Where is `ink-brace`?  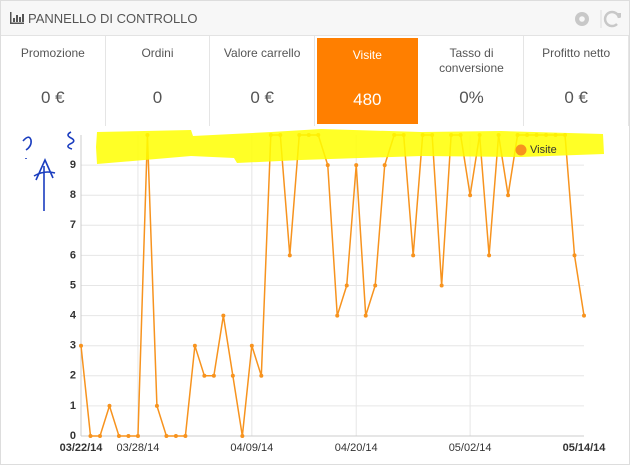
ink-brace is located at coordinates (71, 140).